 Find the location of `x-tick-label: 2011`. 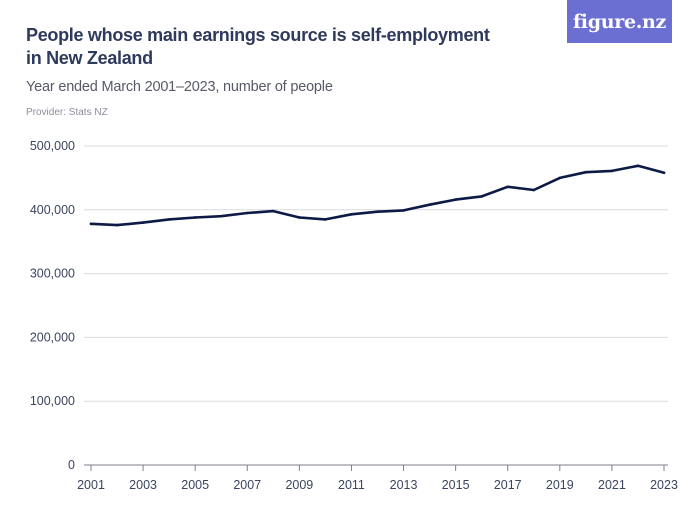

x-tick-label: 2011 is located at coordinates (351, 485).